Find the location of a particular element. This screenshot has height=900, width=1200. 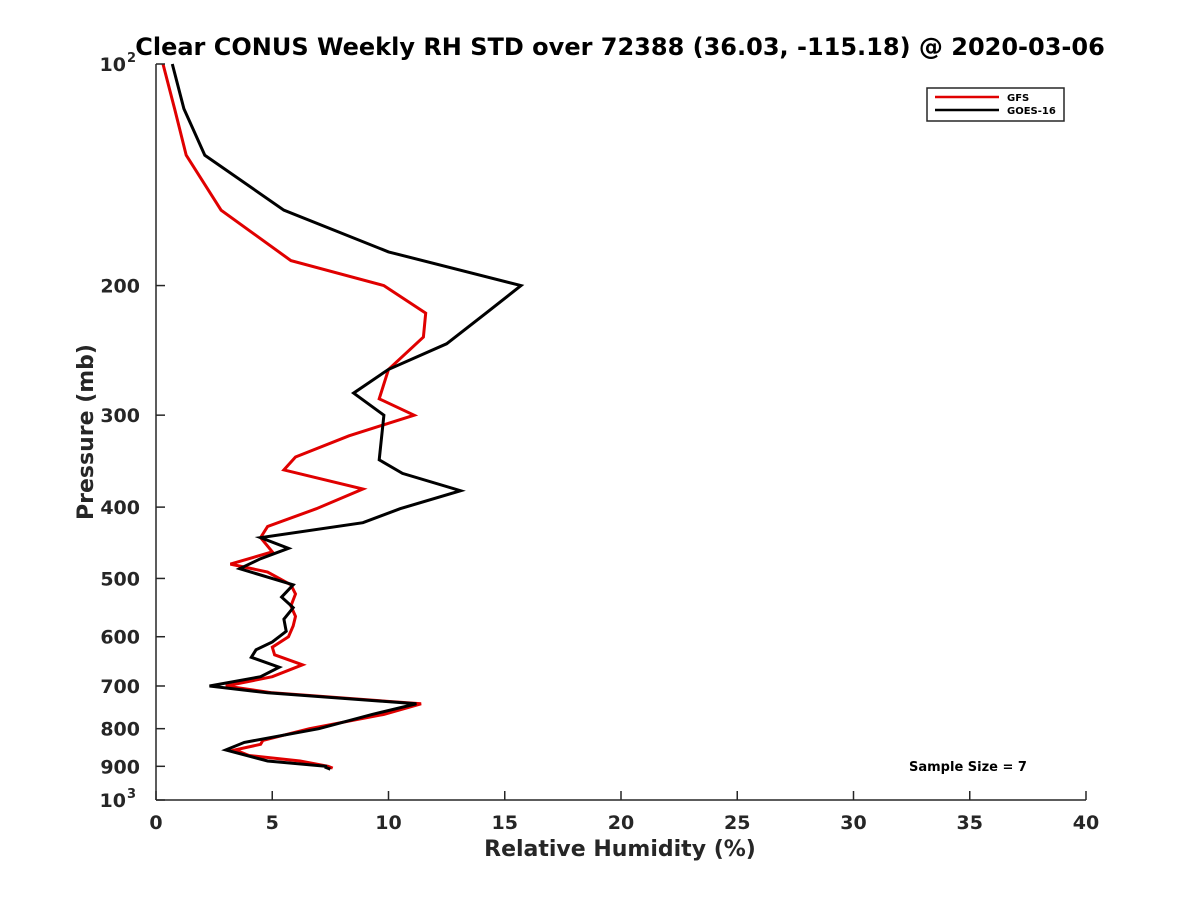

y-tick-label-exponent: 3 is located at coordinates (131, 794).